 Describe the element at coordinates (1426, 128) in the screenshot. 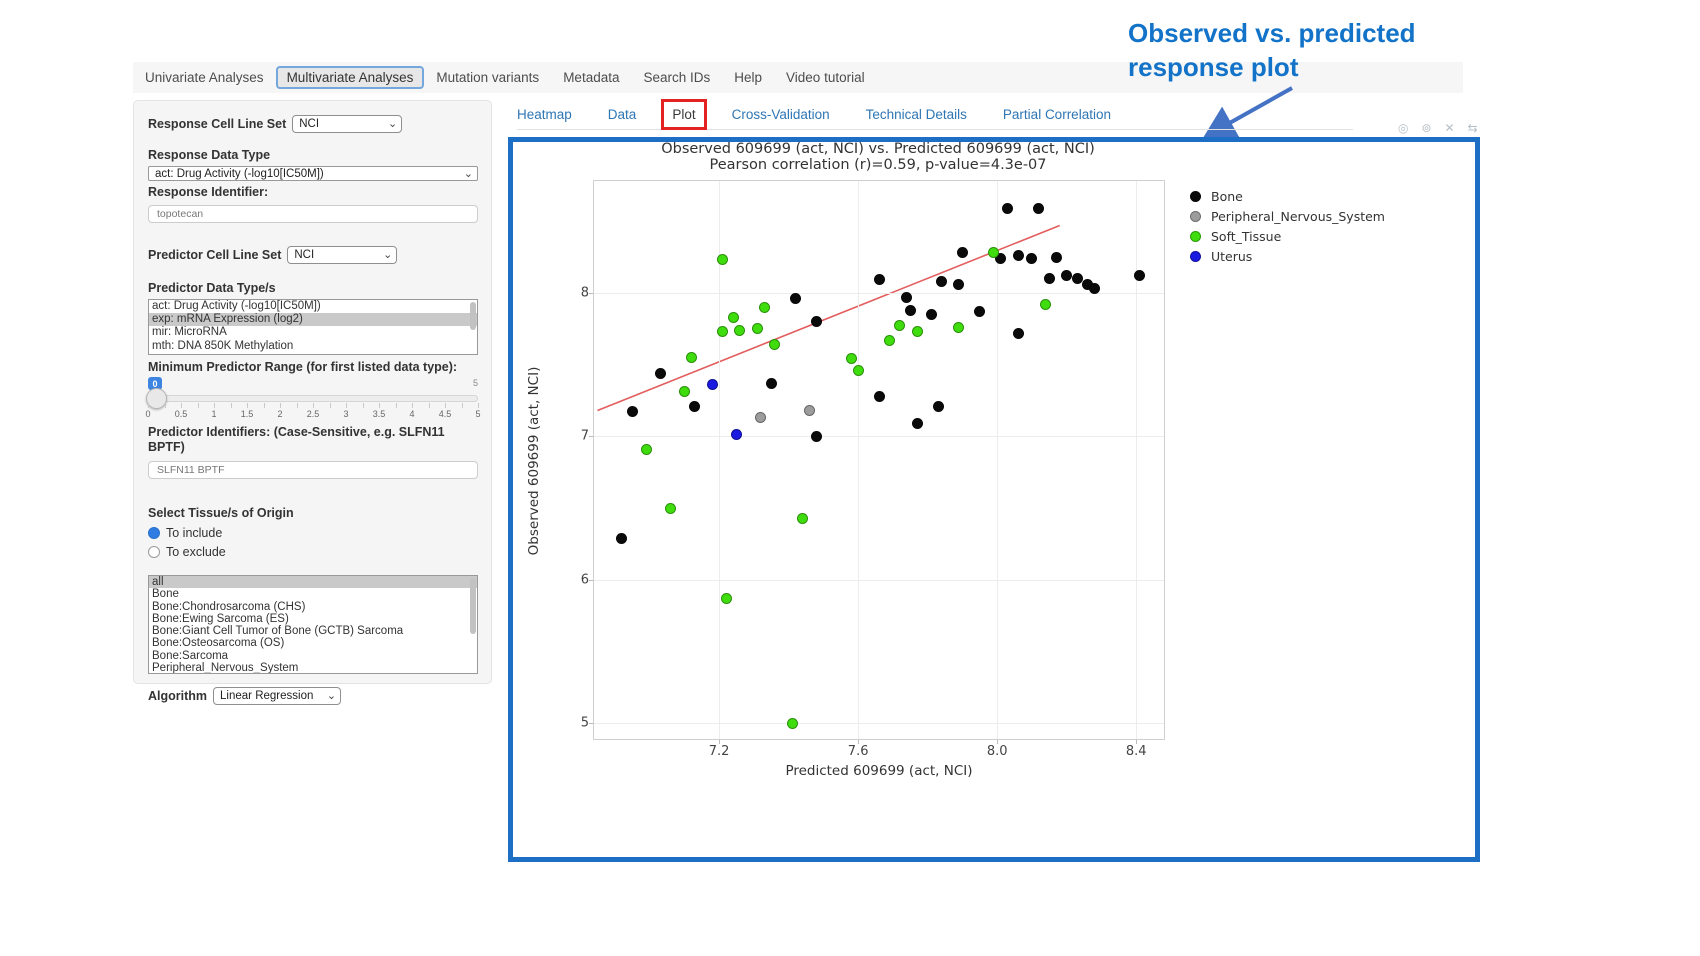

I see `toolbar-zoom-icon: ⊚` at that location.